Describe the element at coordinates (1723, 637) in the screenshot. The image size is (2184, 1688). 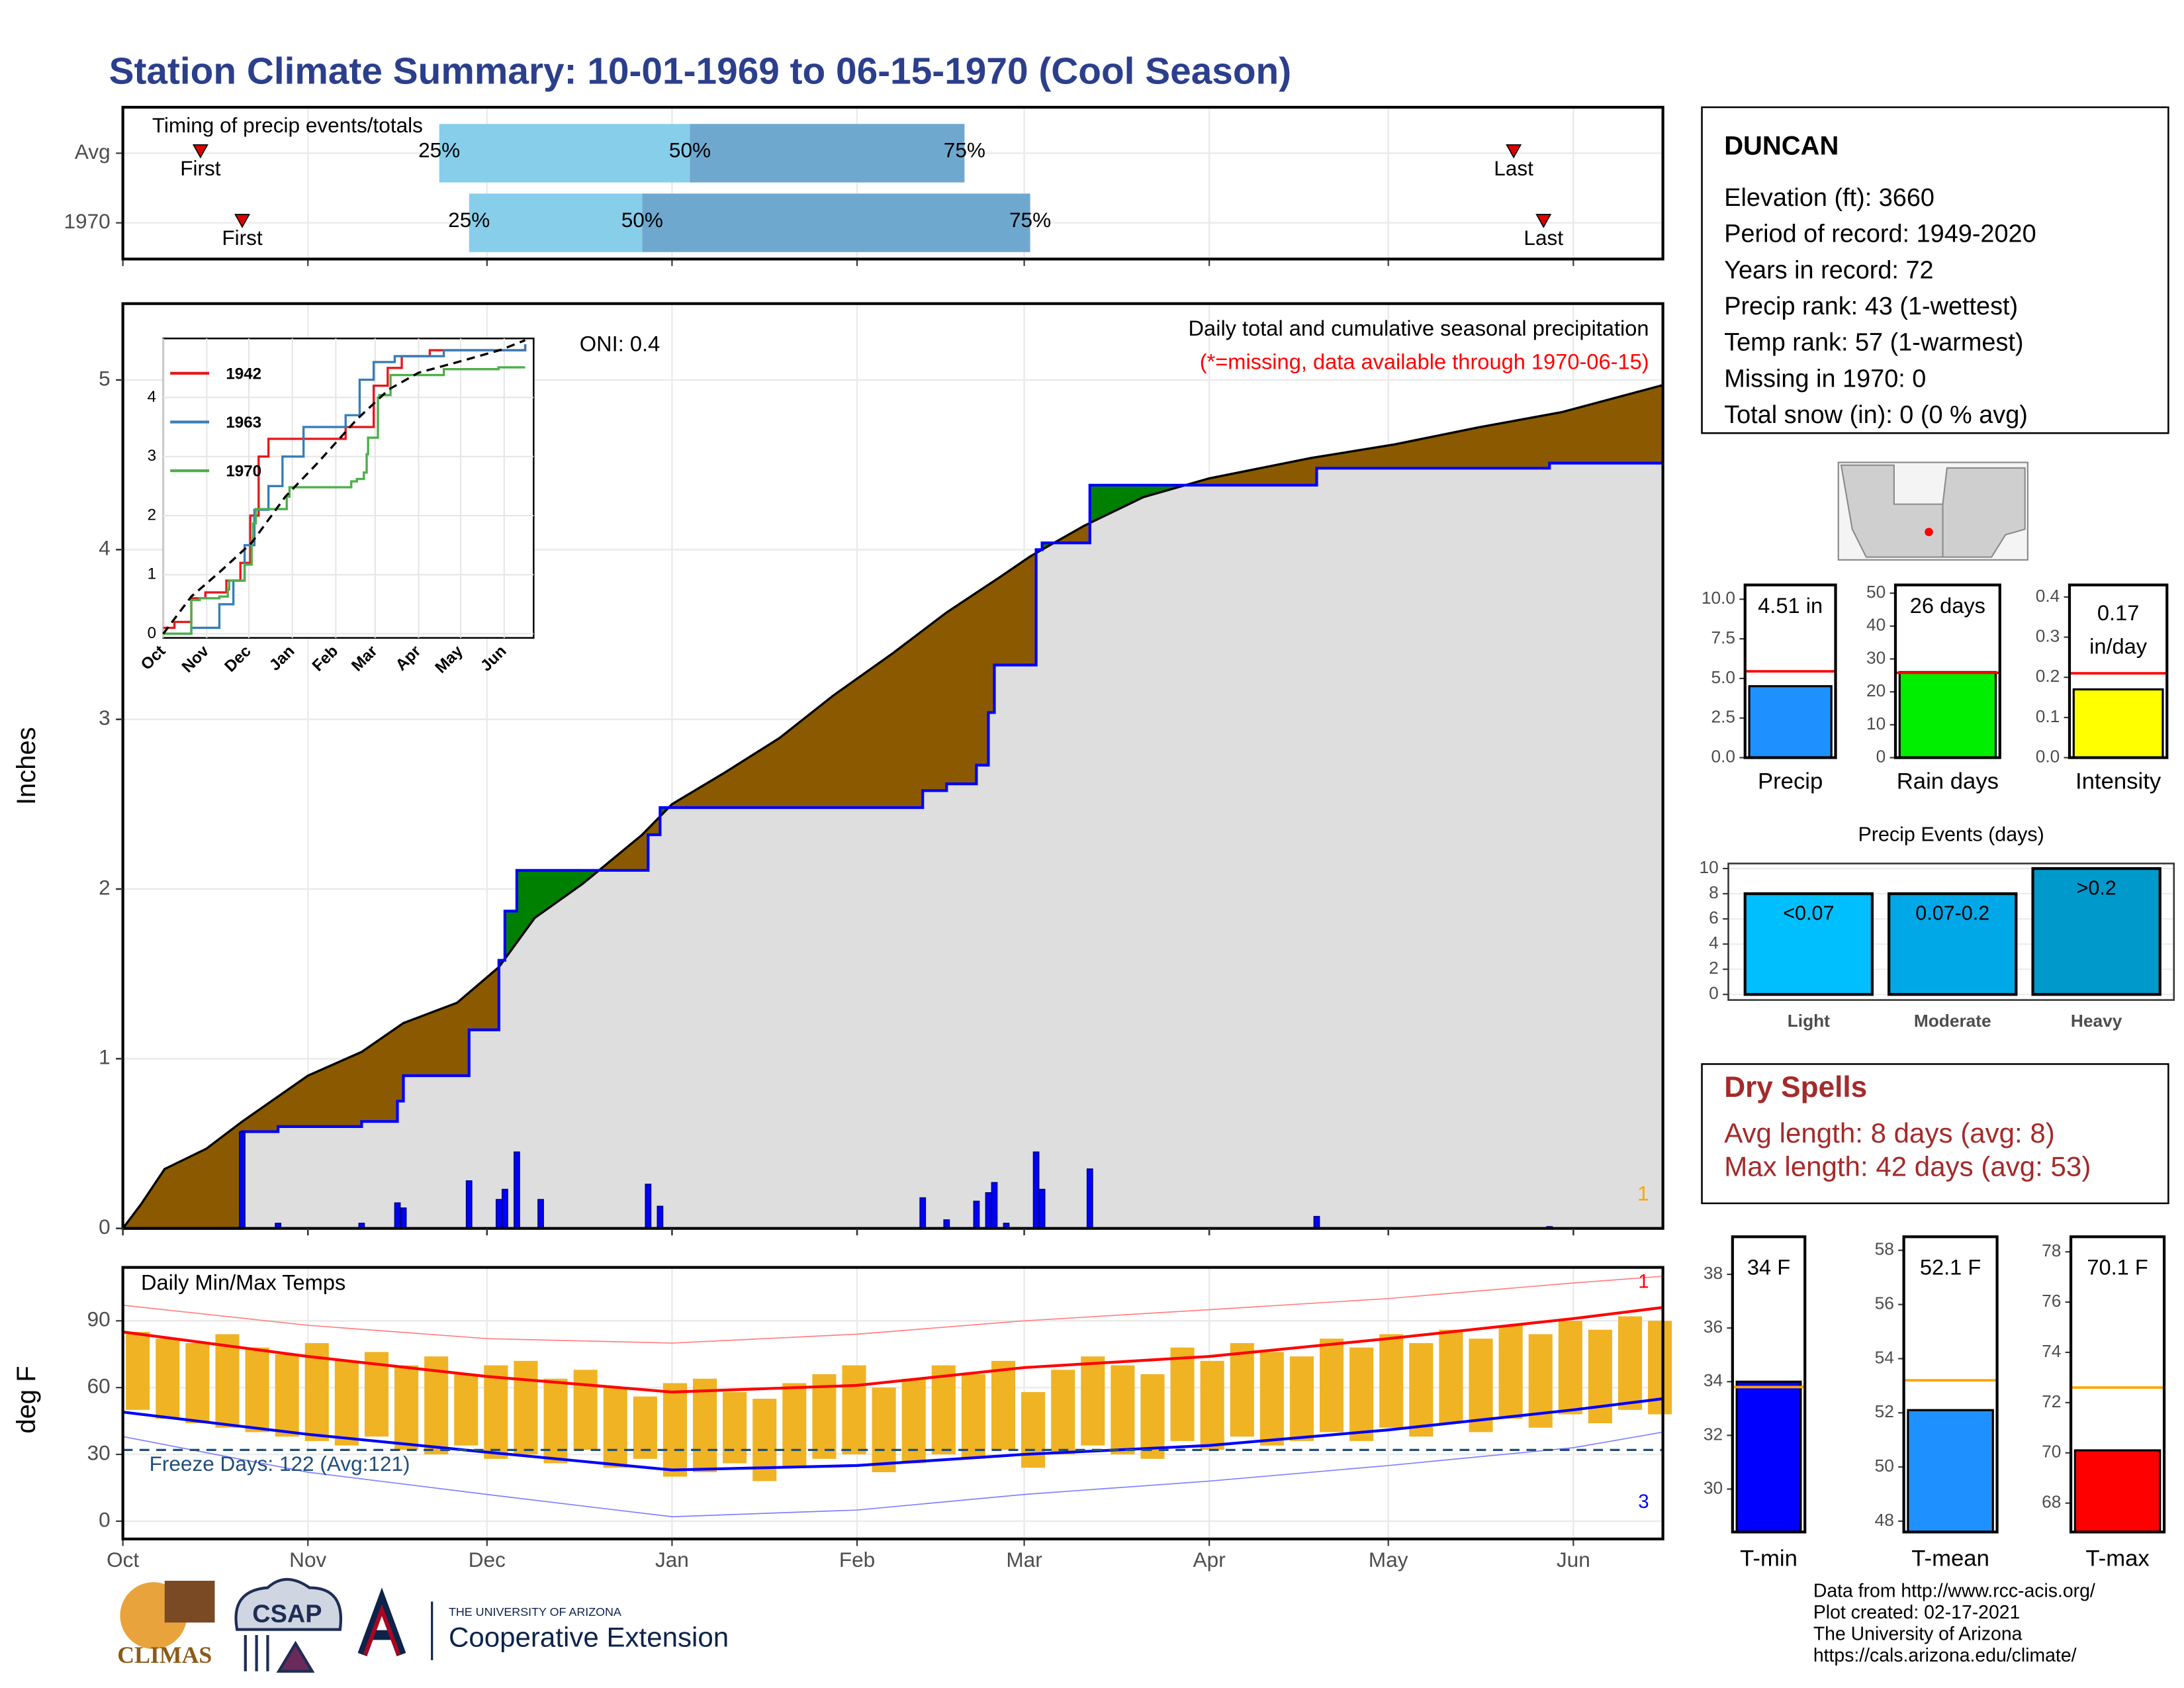
I see `y-tick-label: 7.5` at that location.